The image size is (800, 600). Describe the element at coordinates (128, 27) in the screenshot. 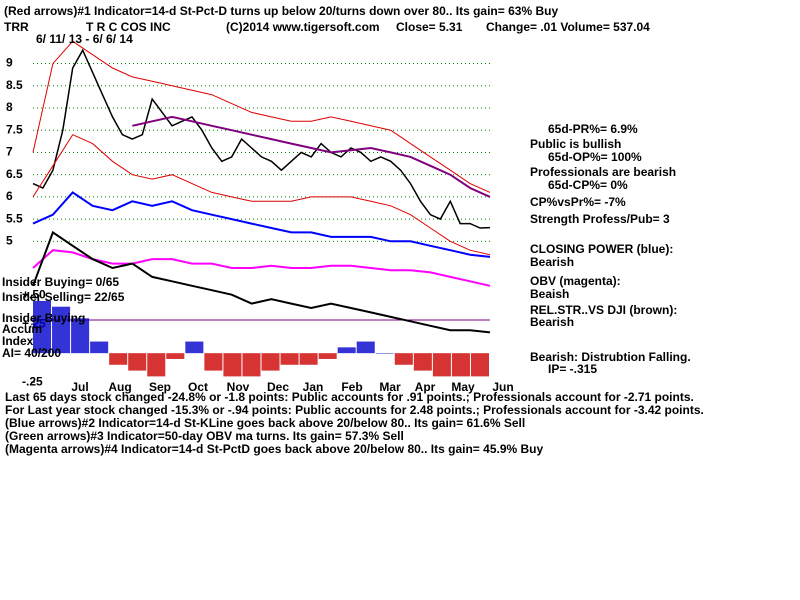

I see `annotation: T R C COS INC` at that location.